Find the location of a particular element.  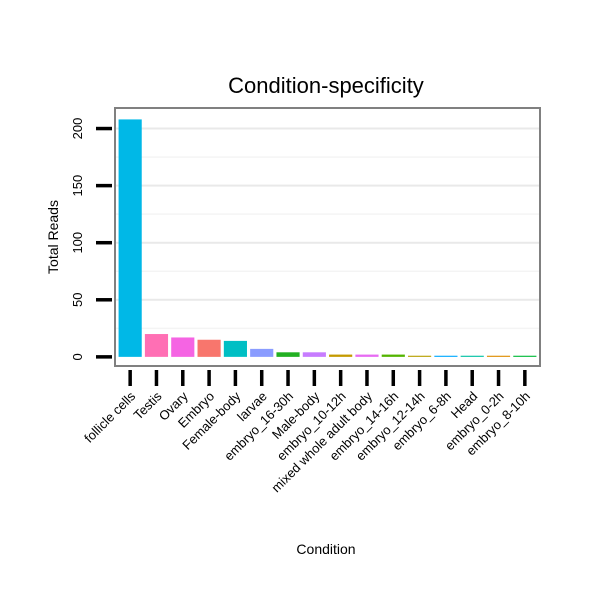

x-tick-label: follicle cells is located at coordinates (109, 416).